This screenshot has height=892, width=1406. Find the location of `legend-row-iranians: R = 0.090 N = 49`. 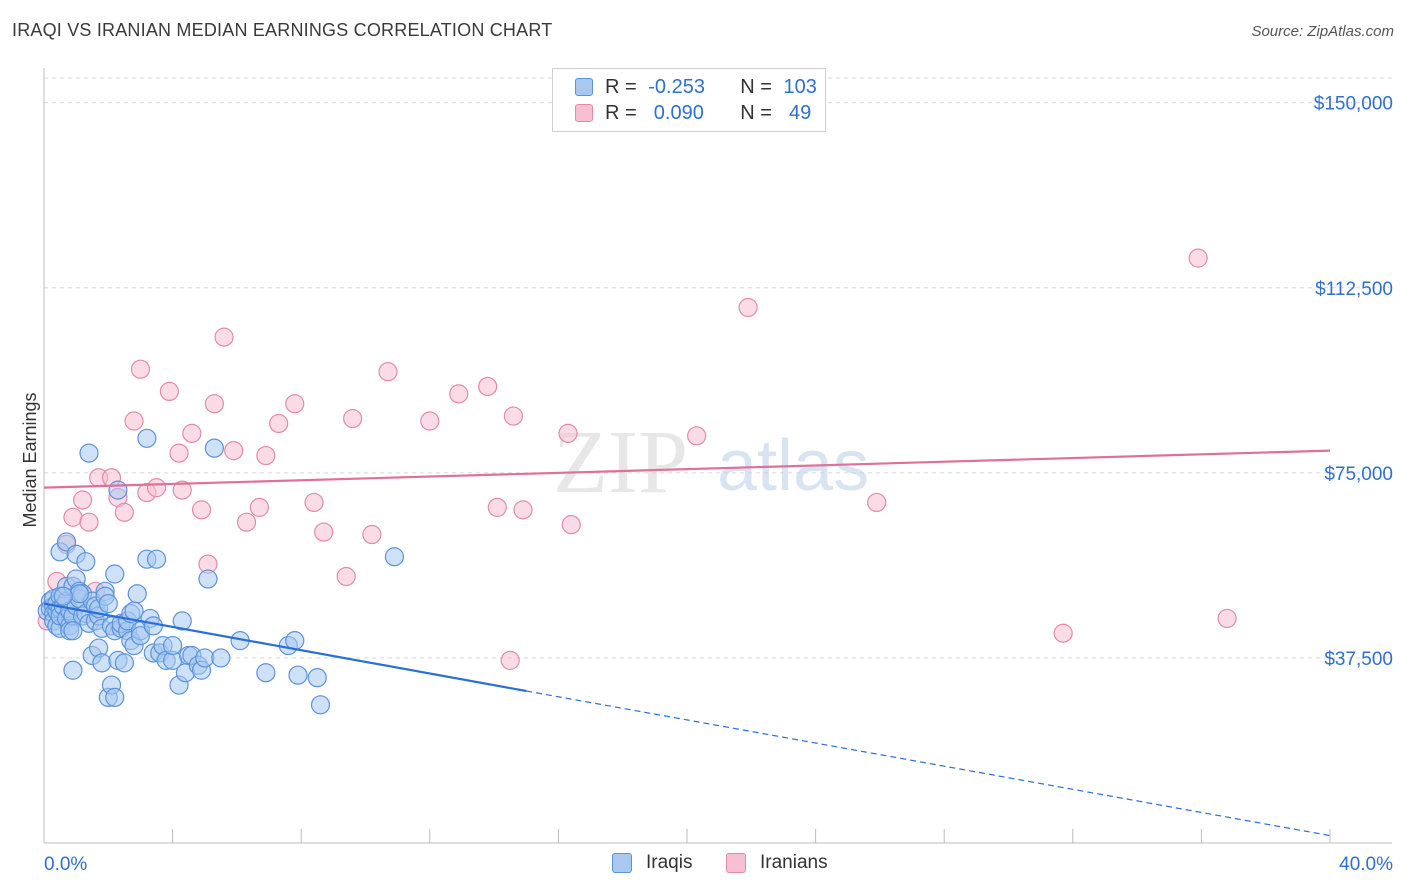

legend-row-iranians: R = 0.090 N = 49 is located at coordinates (693, 113).